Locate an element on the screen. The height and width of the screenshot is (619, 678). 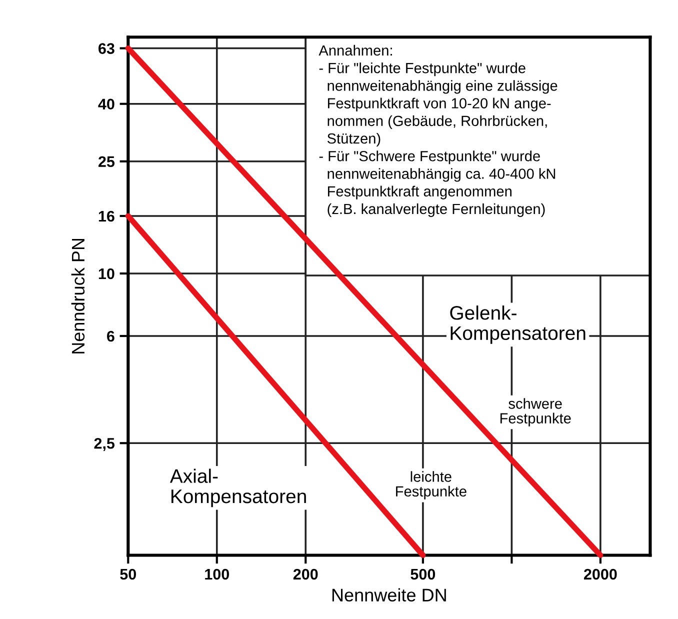
x-axis-title: Nennweite DN is located at coordinates (389, 595).